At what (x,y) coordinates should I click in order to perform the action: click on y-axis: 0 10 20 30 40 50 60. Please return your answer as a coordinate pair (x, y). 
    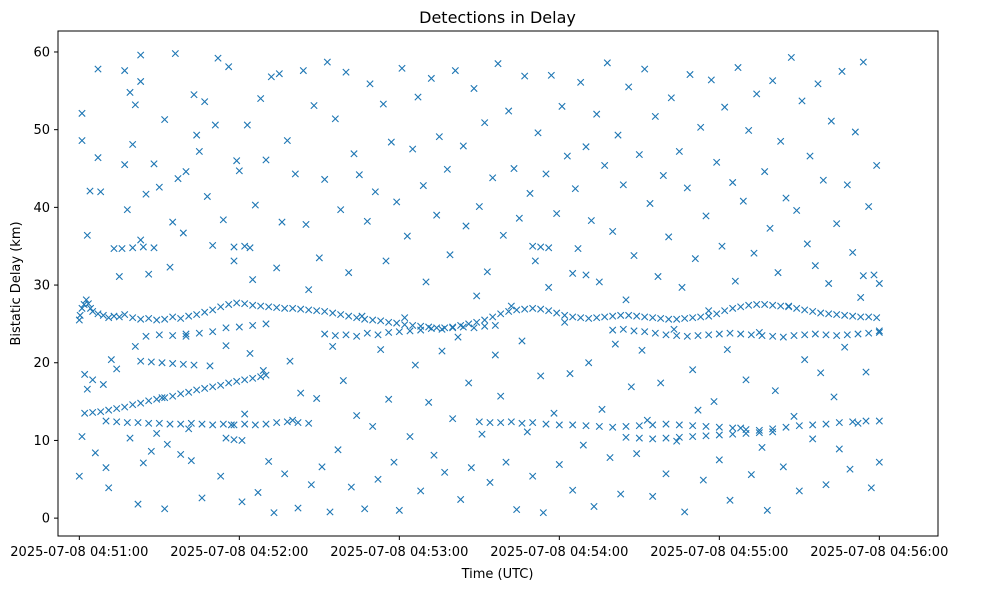
    Looking at the image, I should click on (45, 286).